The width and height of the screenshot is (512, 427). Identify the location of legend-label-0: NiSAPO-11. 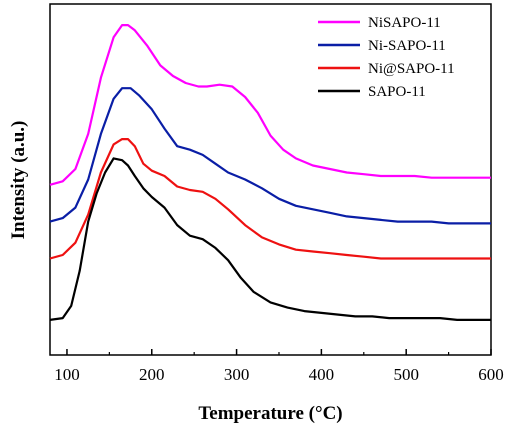
(404, 23).